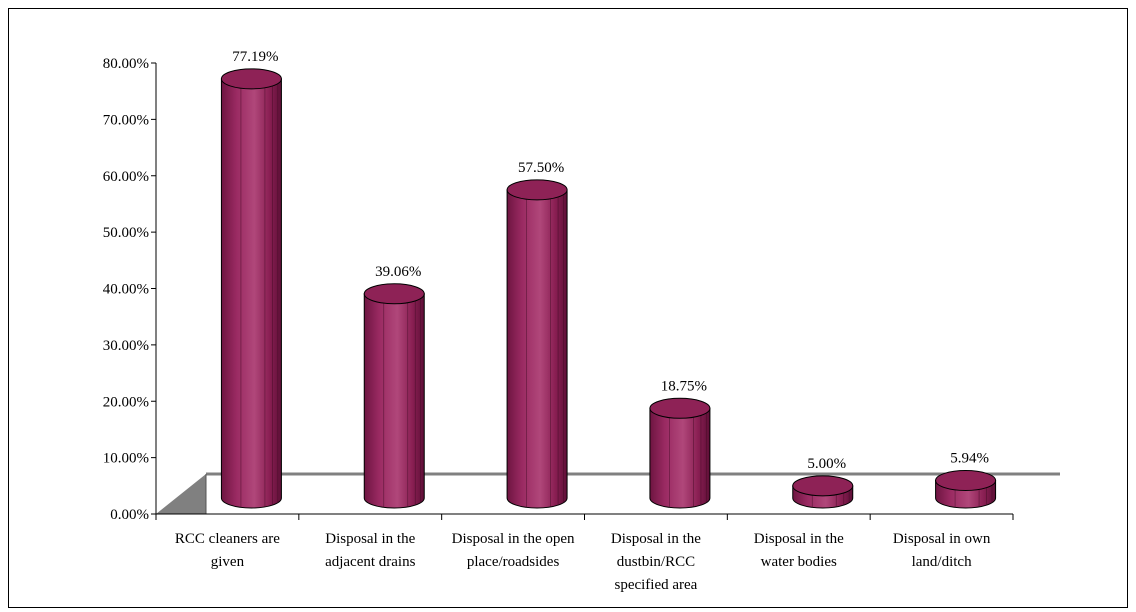 This screenshot has width=1136, height=612. What do you see at coordinates (126, 233) in the screenshot?
I see `y-tick-label: 50.00%` at bounding box center [126, 233].